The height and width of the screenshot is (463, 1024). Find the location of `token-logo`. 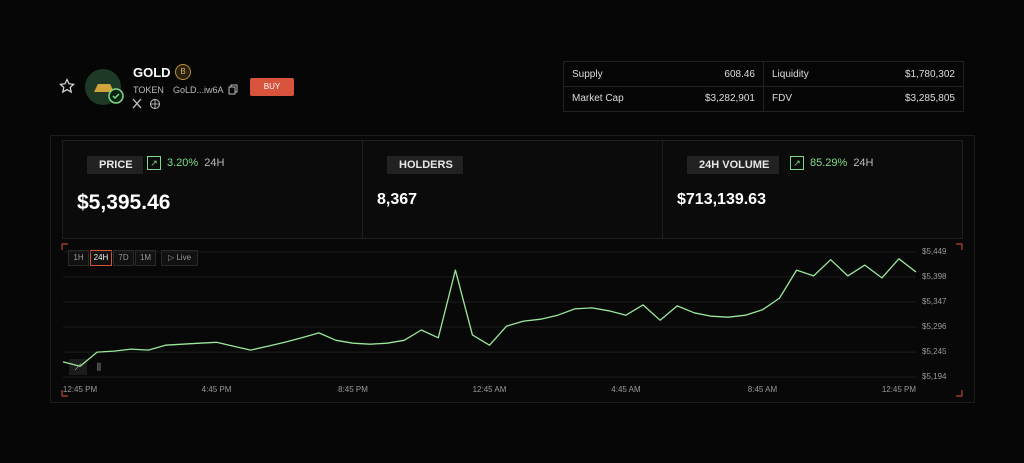

token-logo is located at coordinates (104, 87).